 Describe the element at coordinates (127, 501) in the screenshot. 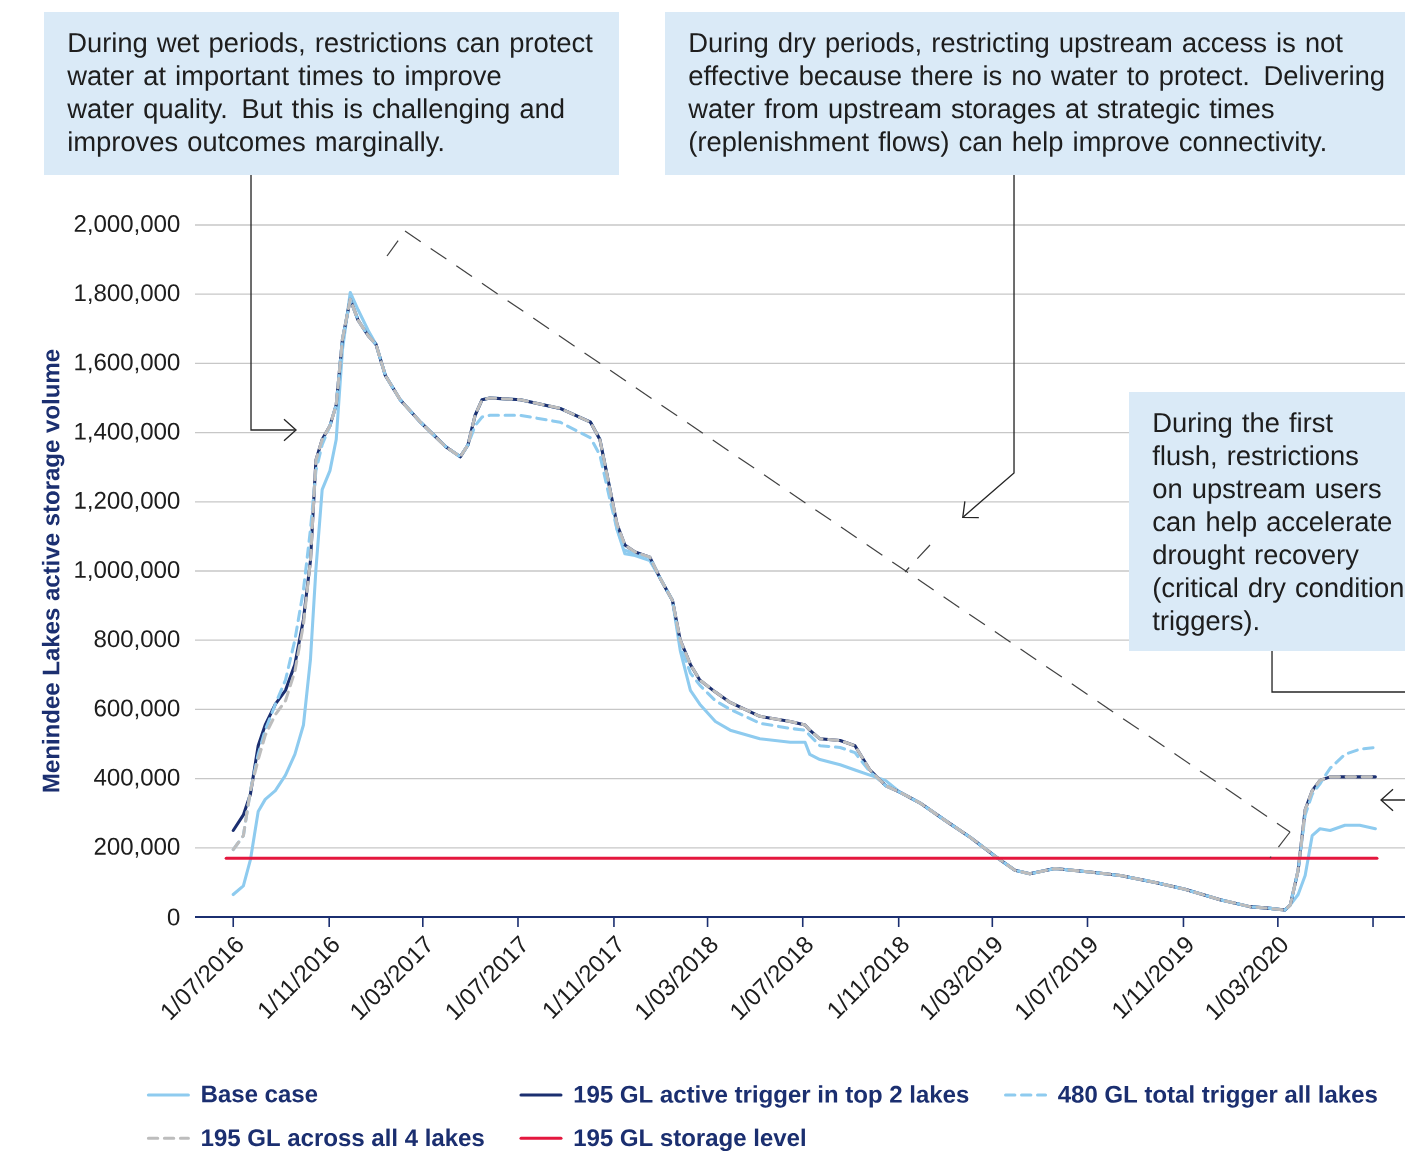

I see `y-tick-label: 1,200,000` at that location.